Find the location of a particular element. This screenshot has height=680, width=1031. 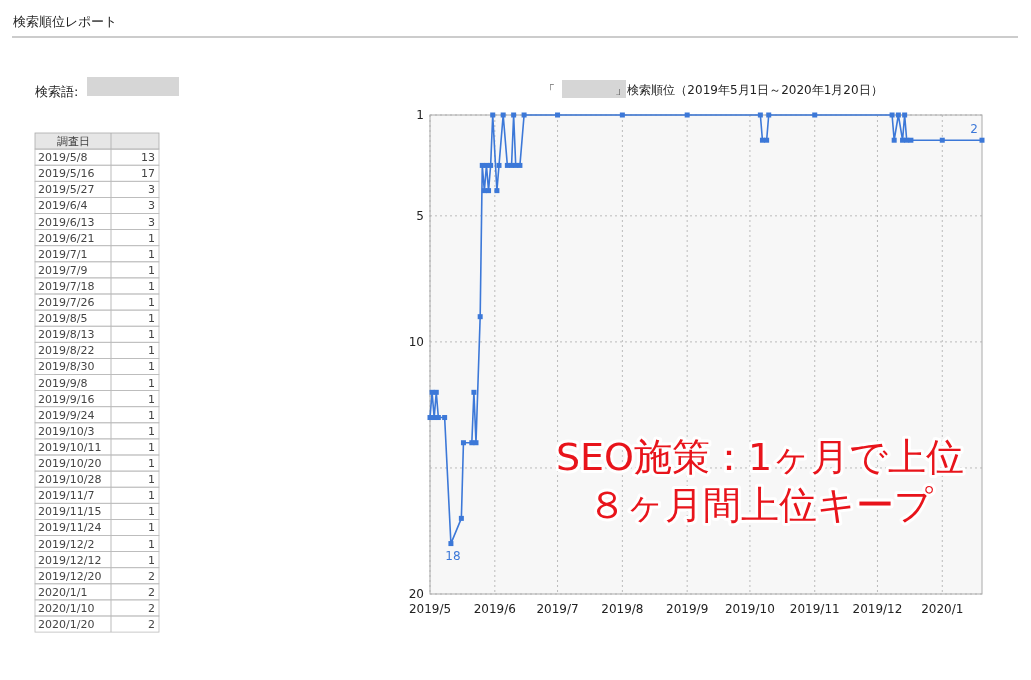

category-label: 2019/7/1 is located at coordinates (63, 254).